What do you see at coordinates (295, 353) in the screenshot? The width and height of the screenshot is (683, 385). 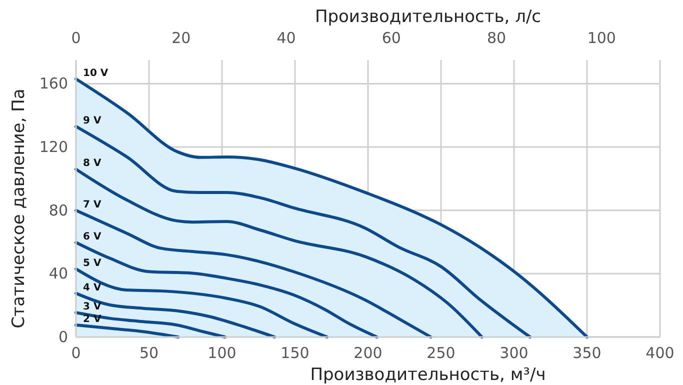 I see `x-tick-label: 150` at bounding box center [295, 353].